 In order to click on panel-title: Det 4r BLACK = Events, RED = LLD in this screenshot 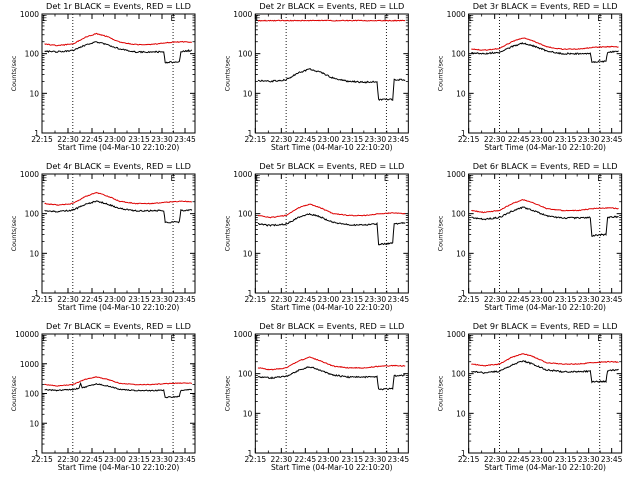, I will do `click(118, 166)`.